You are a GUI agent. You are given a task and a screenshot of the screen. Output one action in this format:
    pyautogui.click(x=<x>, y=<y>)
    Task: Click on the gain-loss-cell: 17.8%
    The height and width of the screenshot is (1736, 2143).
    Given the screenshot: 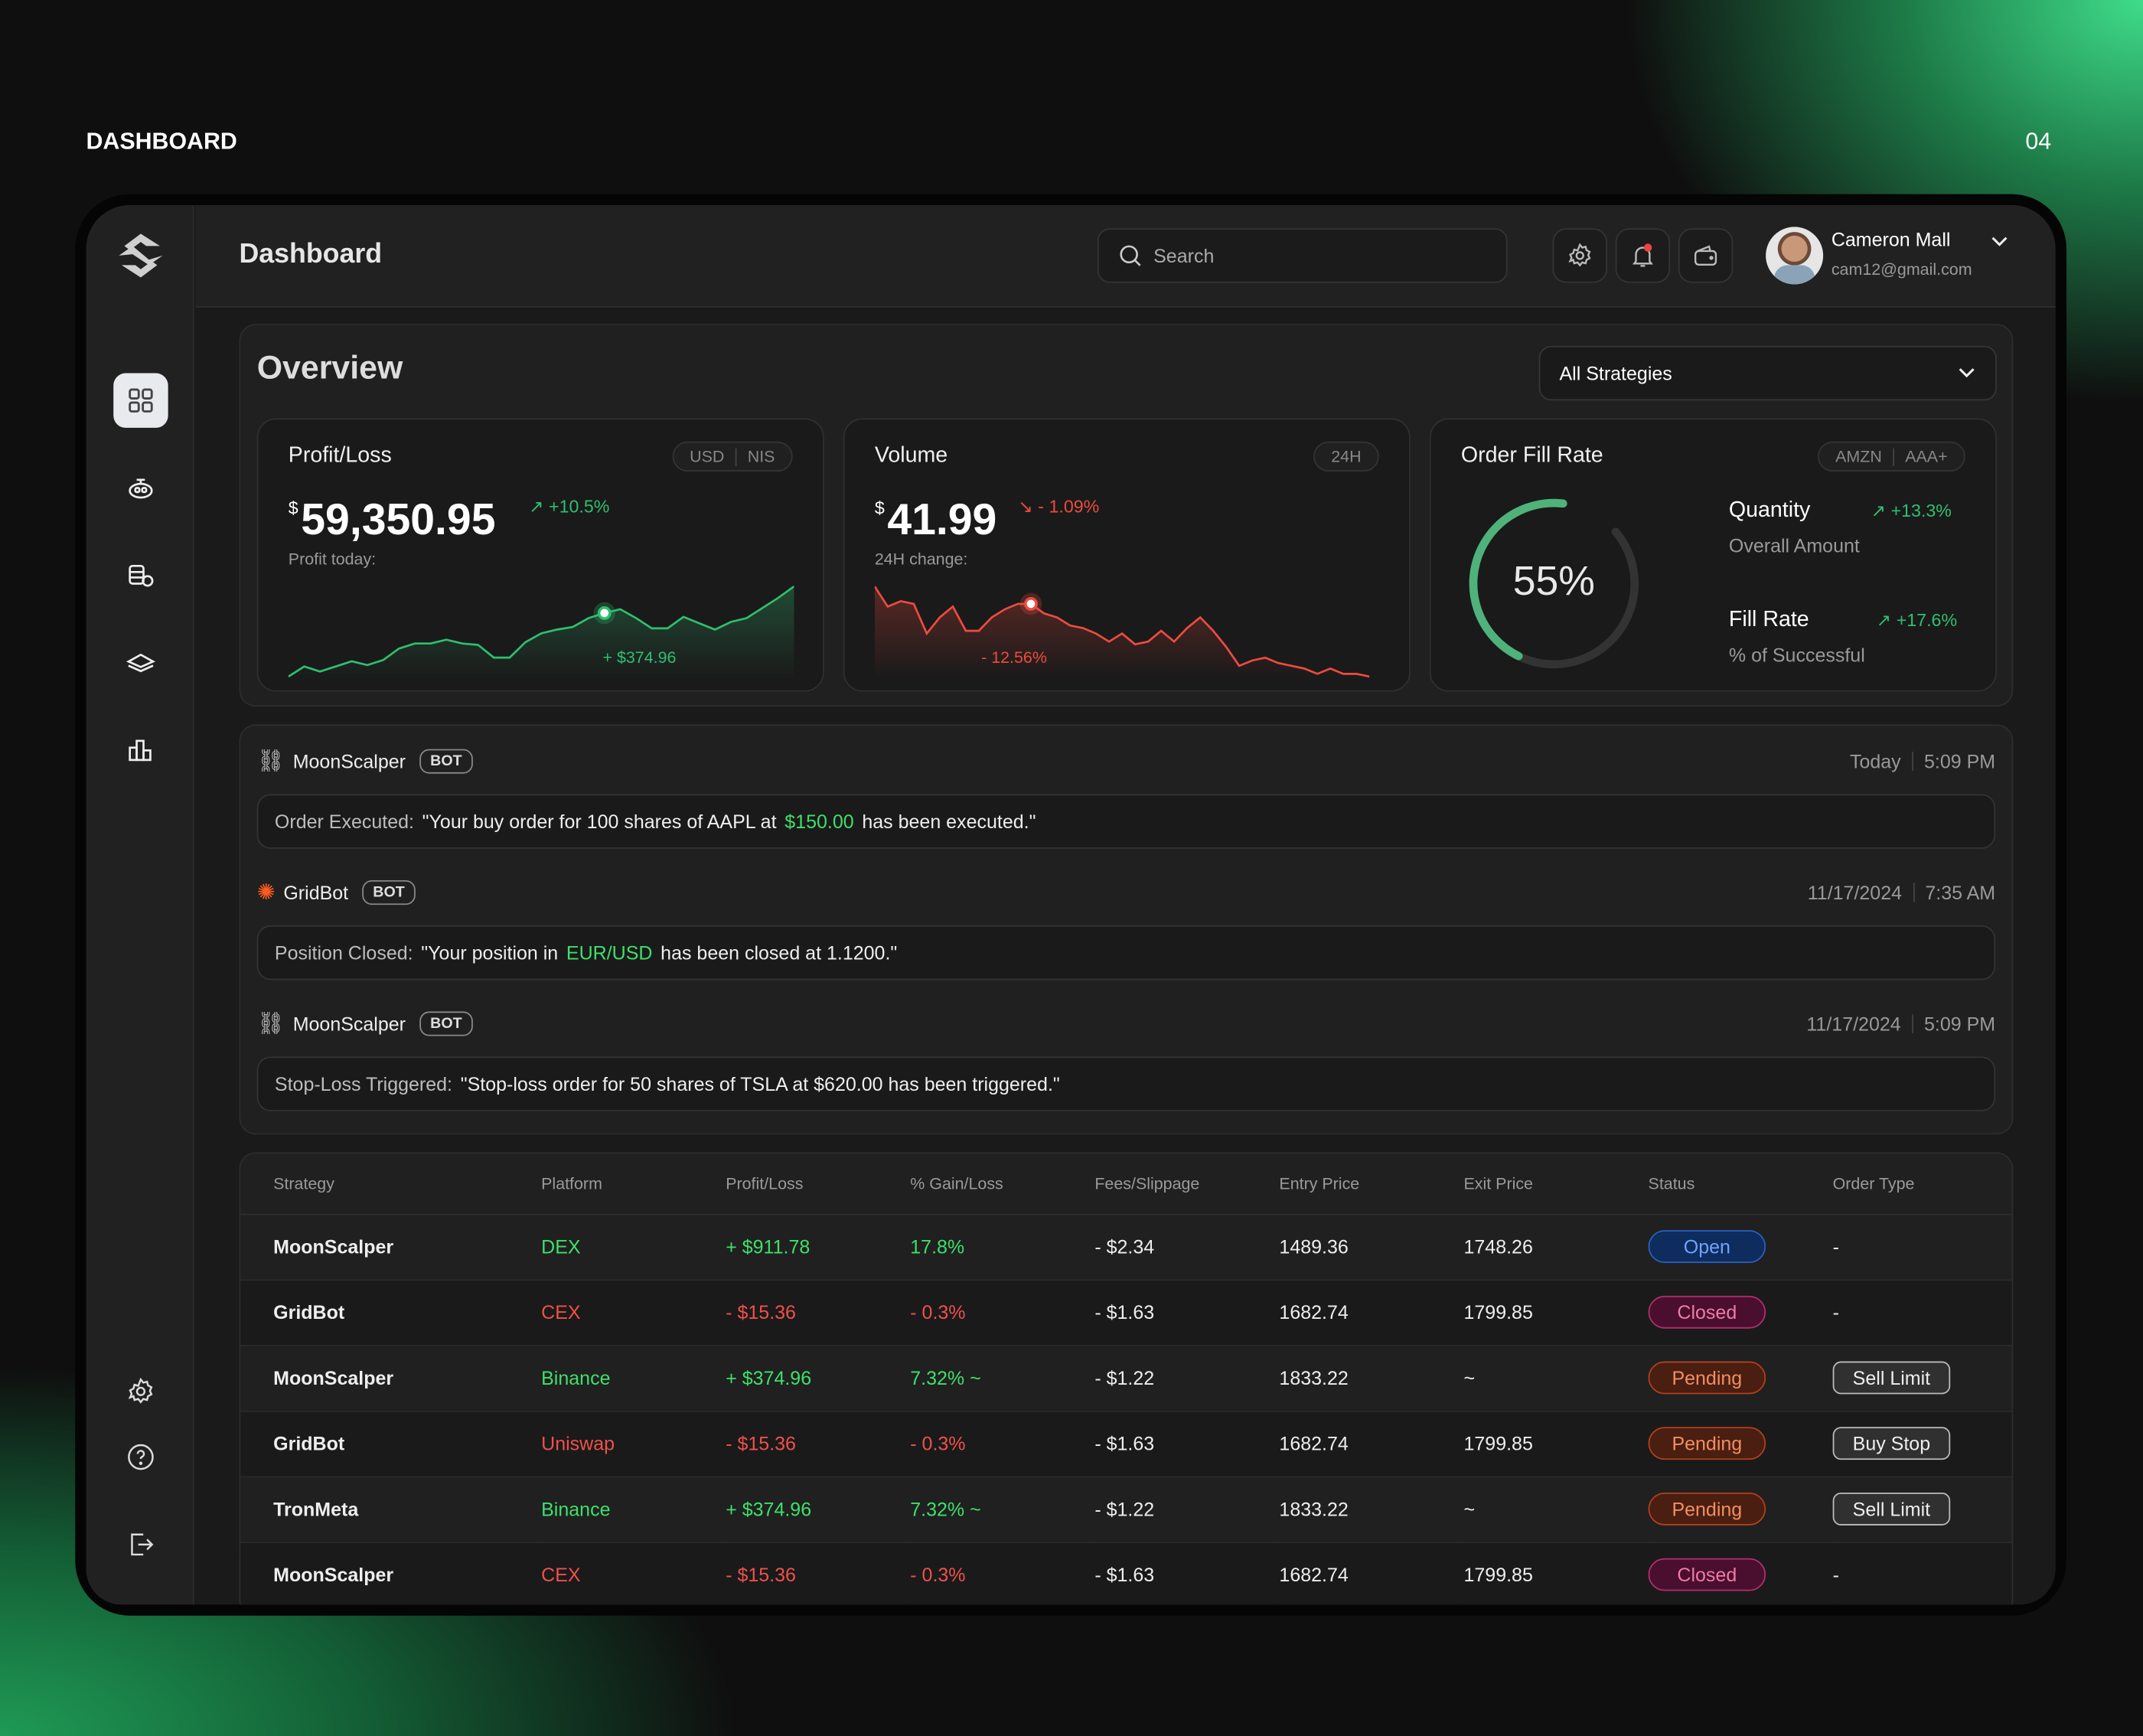 What is the action you would take?
    pyautogui.click(x=1003, y=1247)
    